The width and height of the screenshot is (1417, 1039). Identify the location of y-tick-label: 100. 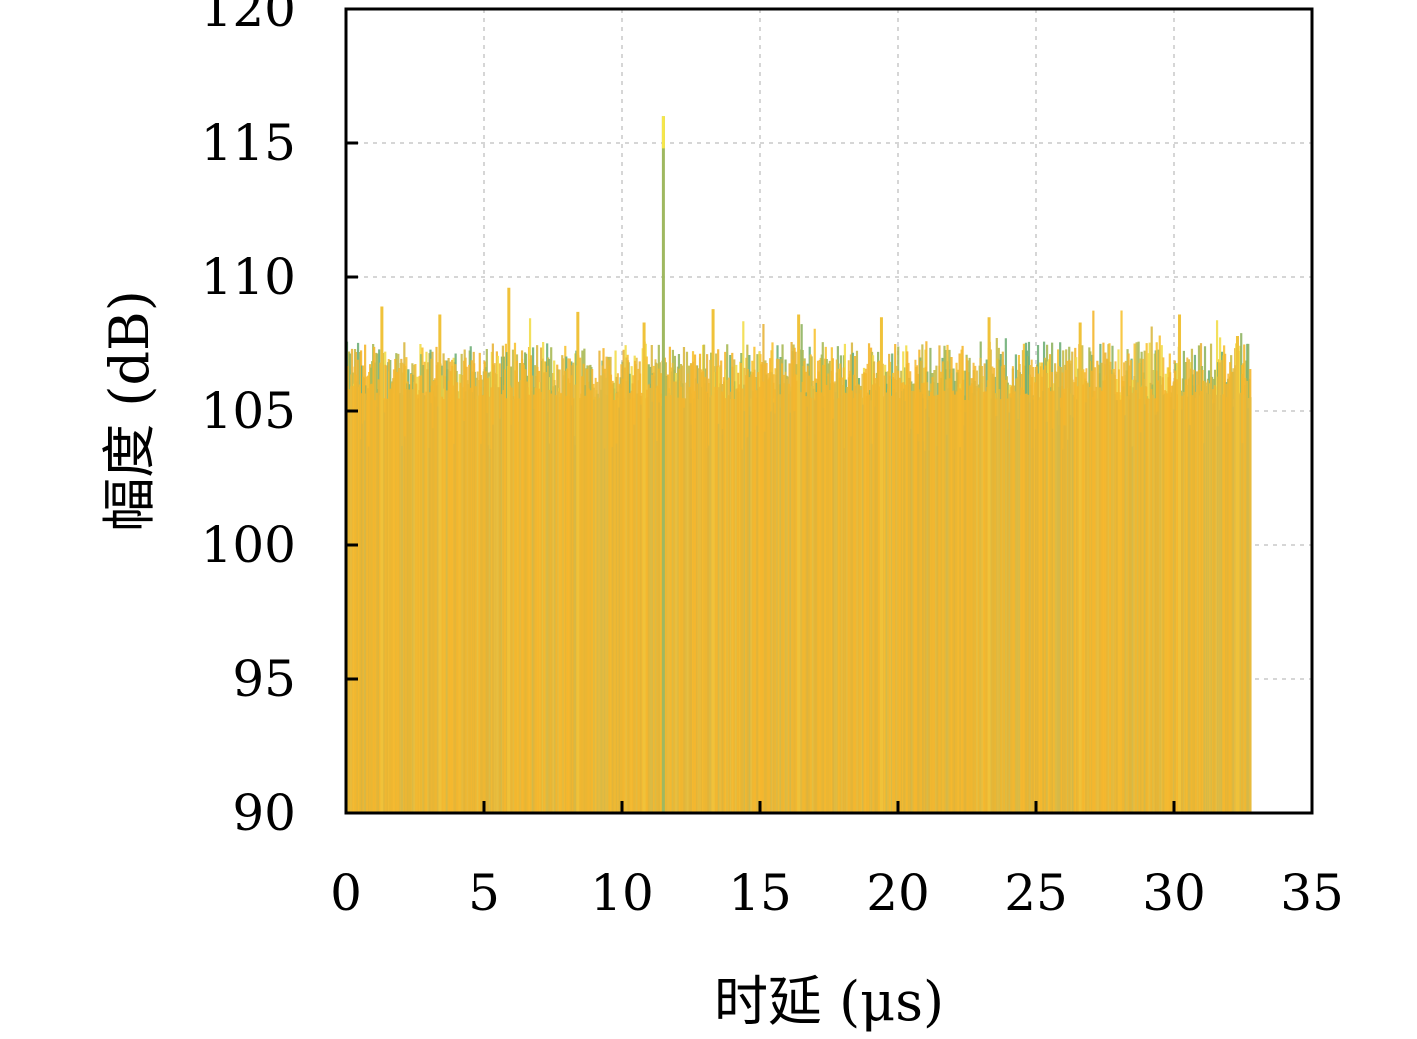
(248, 545).